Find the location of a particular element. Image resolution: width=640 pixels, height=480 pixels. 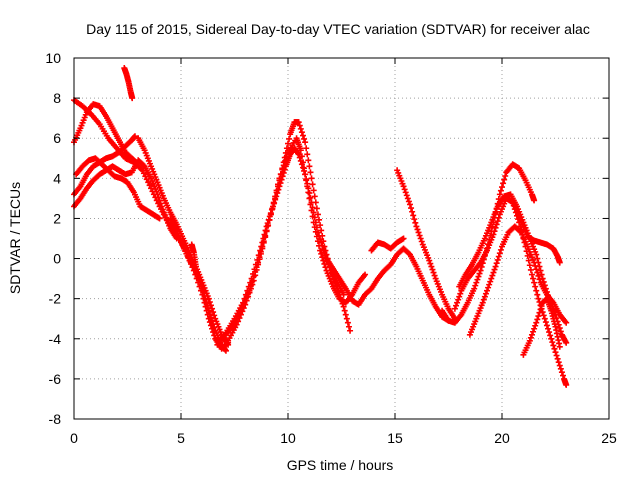

y-tick-label: -4 is located at coordinates (55, 339).